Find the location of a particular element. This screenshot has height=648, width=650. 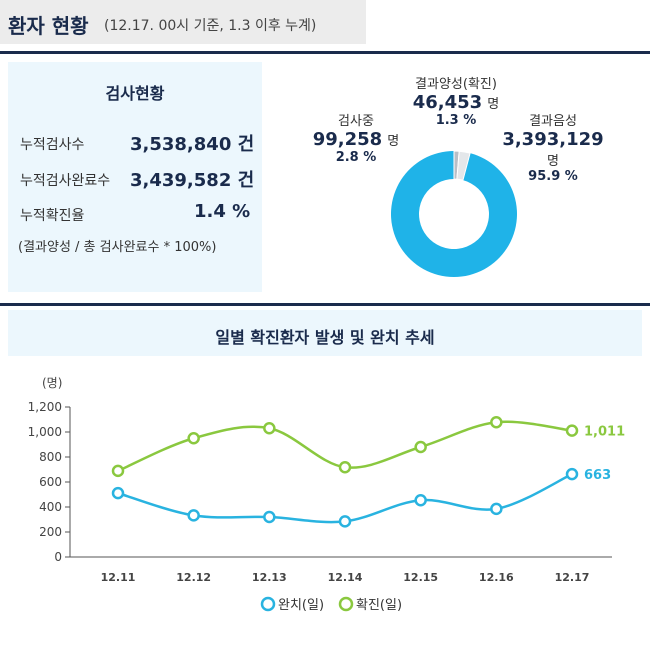

page-subtitle: (12.17. 00시 기준, 1.3 이후 누계) is located at coordinates (210, 26).